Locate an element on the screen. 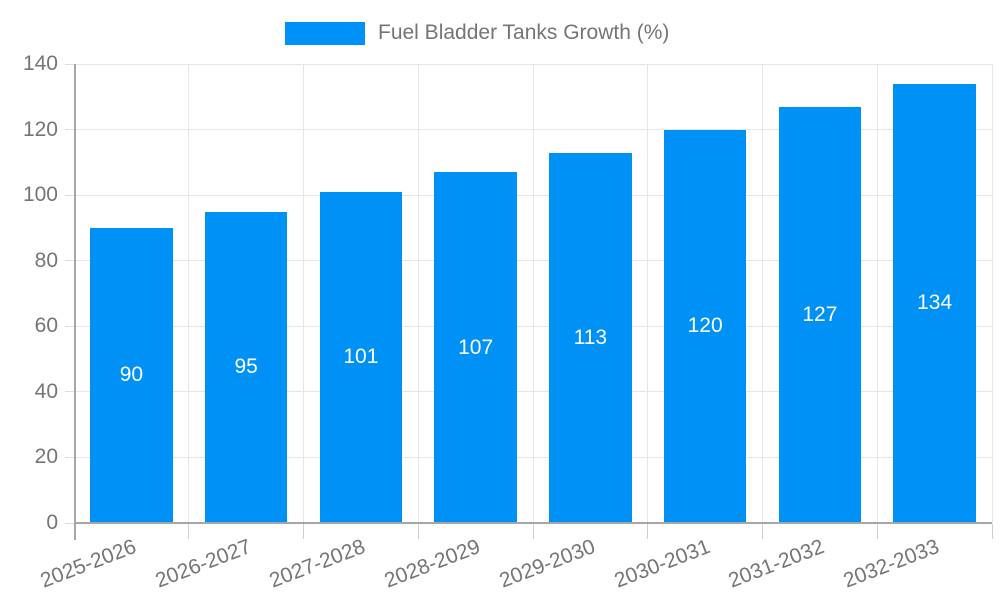  y-axis-tick-label: 0 is located at coordinates (52, 522).